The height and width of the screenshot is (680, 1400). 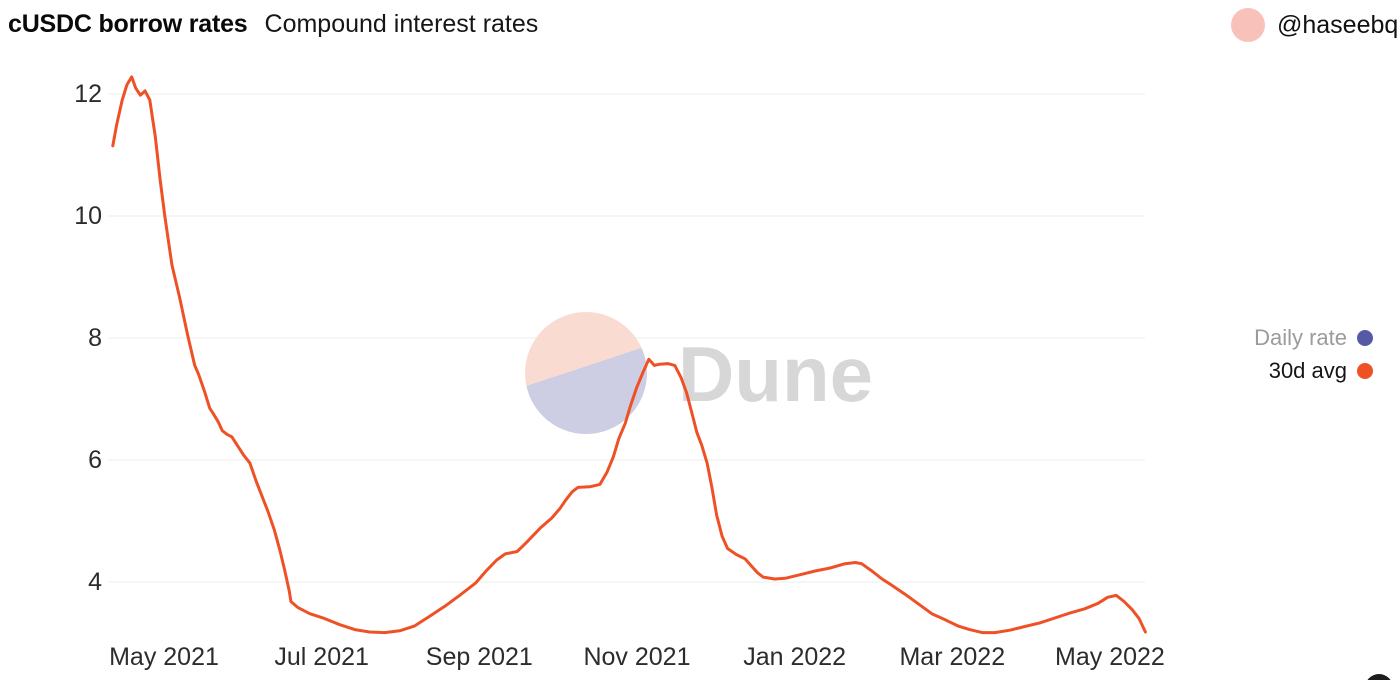 What do you see at coordinates (95, 582) in the screenshot?
I see `y-tick-label: 4` at bounding box center [95, 582].